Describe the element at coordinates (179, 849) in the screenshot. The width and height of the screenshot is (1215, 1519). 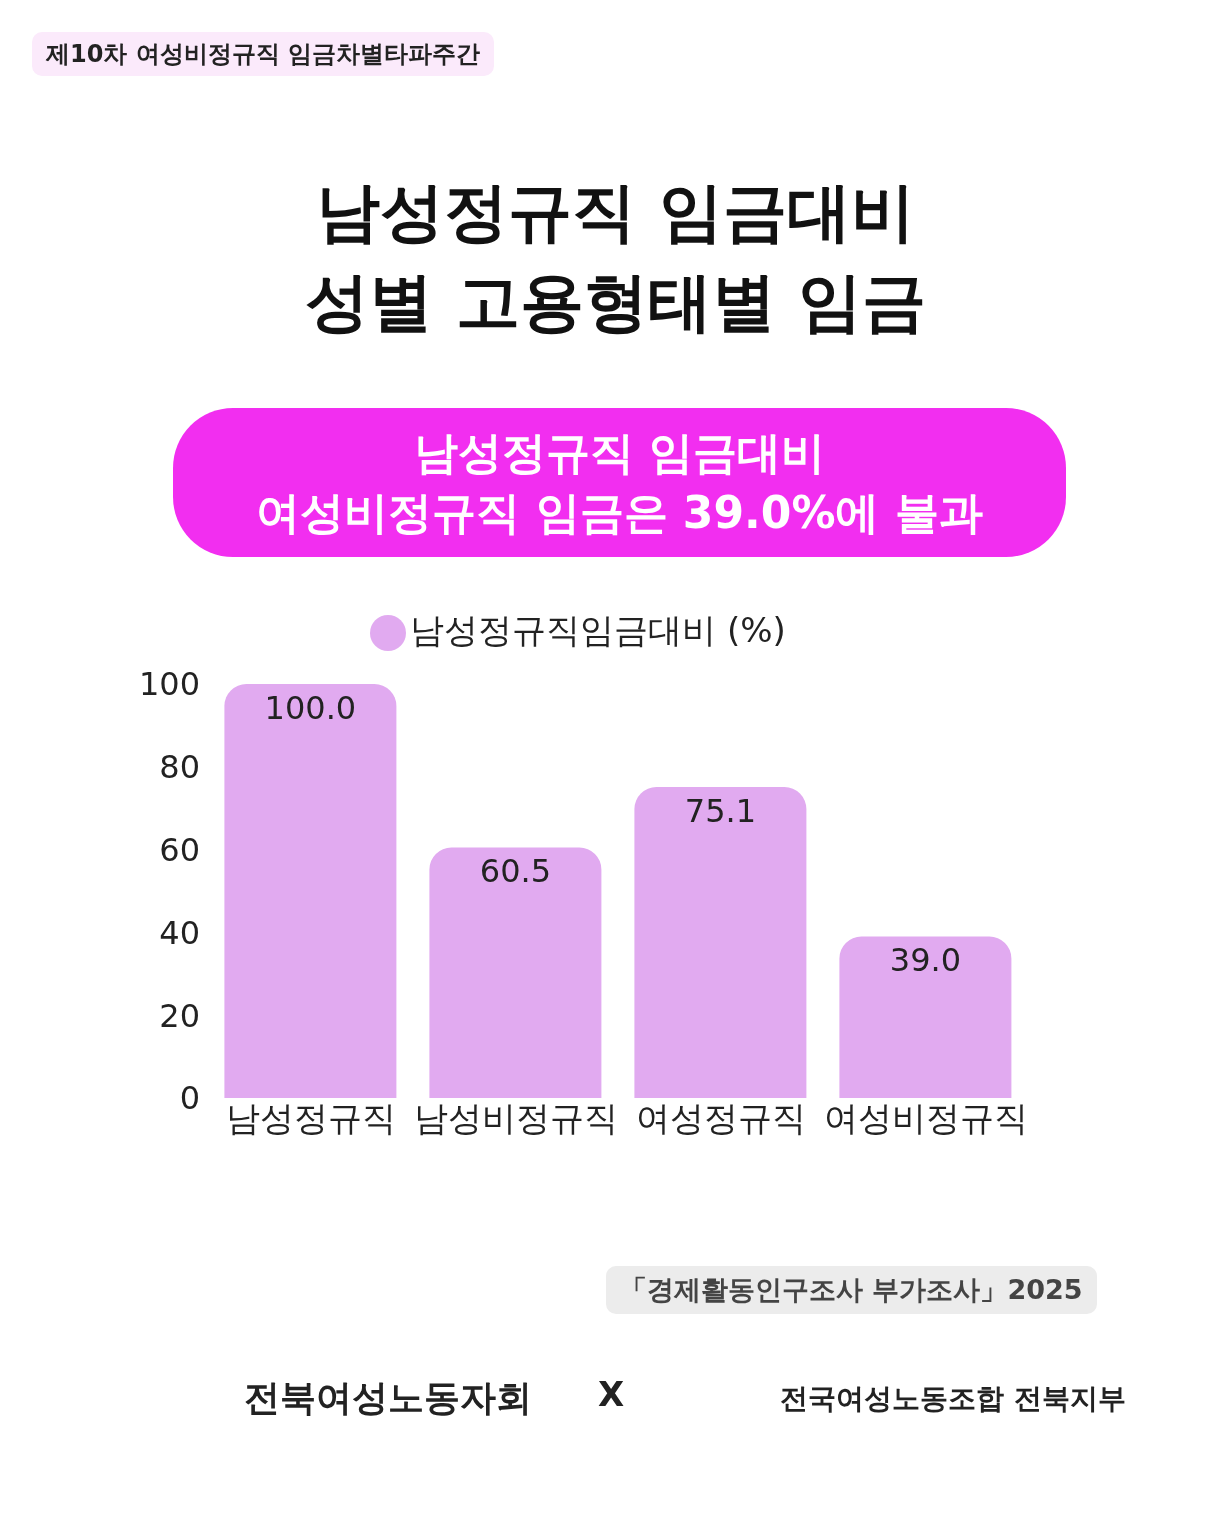
I see `y-tick-label: 60` at that location.